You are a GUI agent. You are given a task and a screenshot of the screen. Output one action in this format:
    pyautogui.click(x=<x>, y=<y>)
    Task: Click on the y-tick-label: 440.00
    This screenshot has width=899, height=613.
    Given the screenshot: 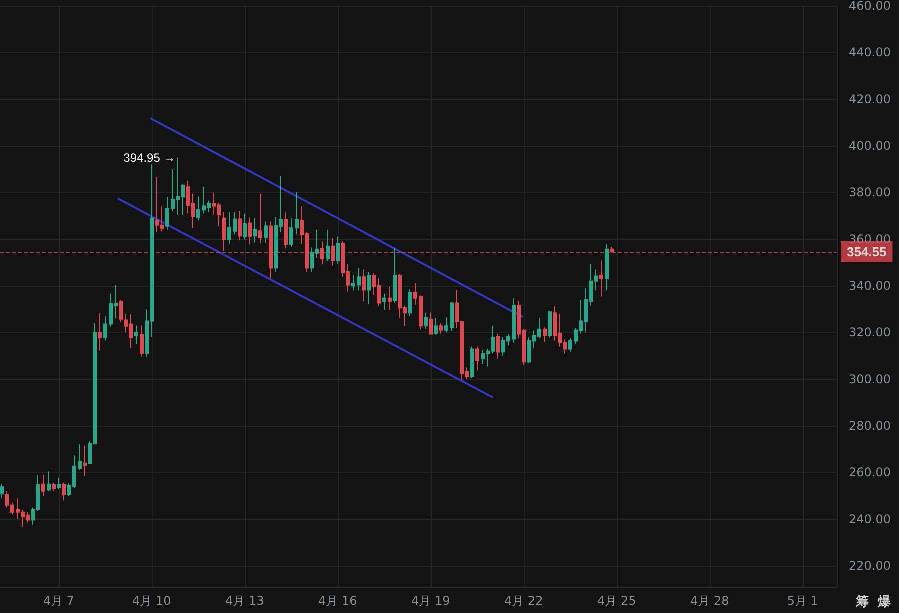 What is the action you would take?
    pyautogui.click(x=870, y=53)
    